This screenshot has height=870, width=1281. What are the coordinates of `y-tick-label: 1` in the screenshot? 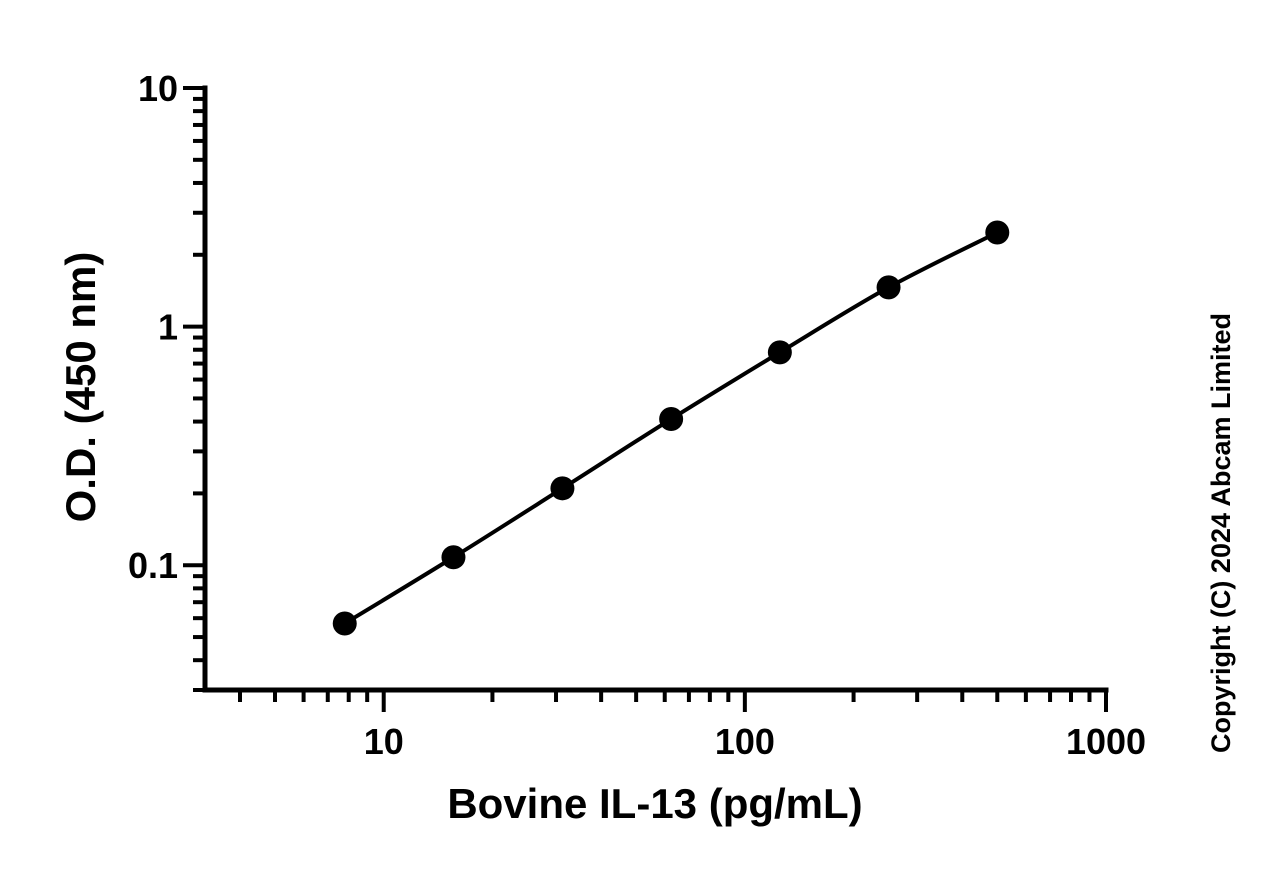 It's located at (168, 327).